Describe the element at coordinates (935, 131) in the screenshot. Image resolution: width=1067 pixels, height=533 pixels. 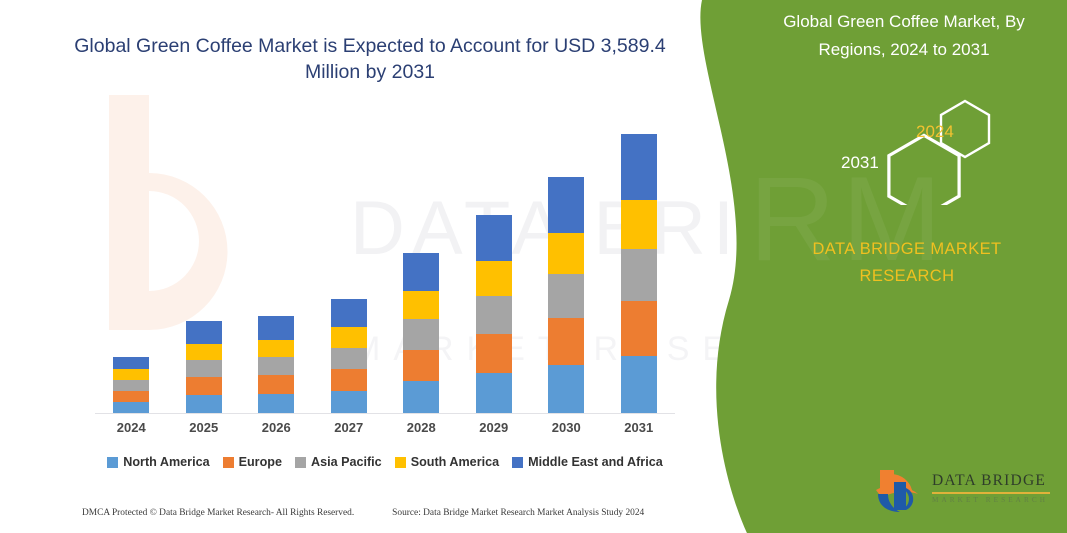
I see `hexagon-label-2024: 2024` at that location.